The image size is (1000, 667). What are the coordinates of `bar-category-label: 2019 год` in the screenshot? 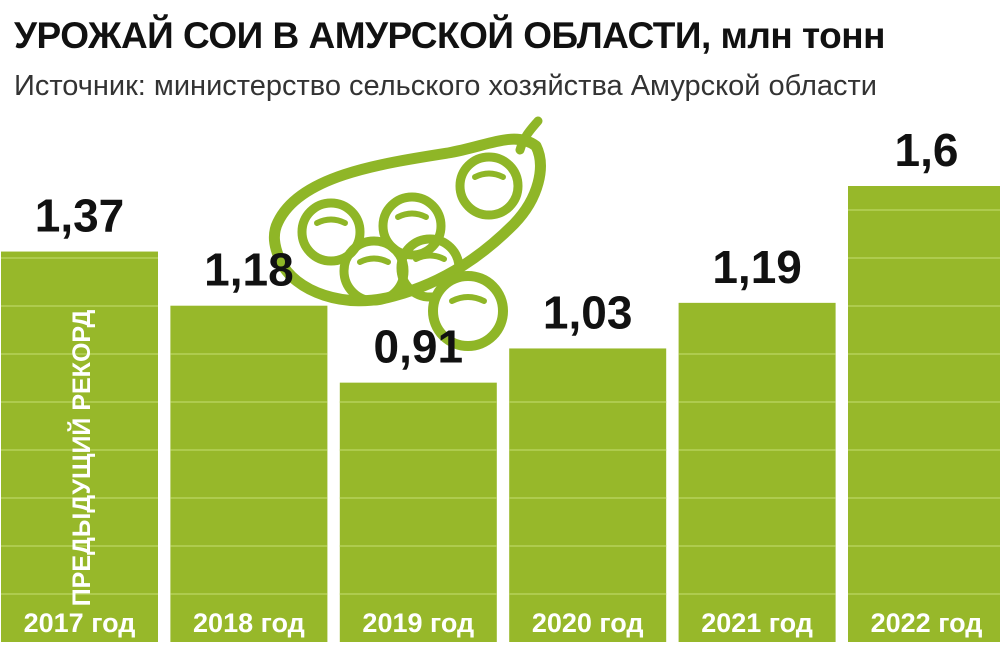 It's located at (418, 623).